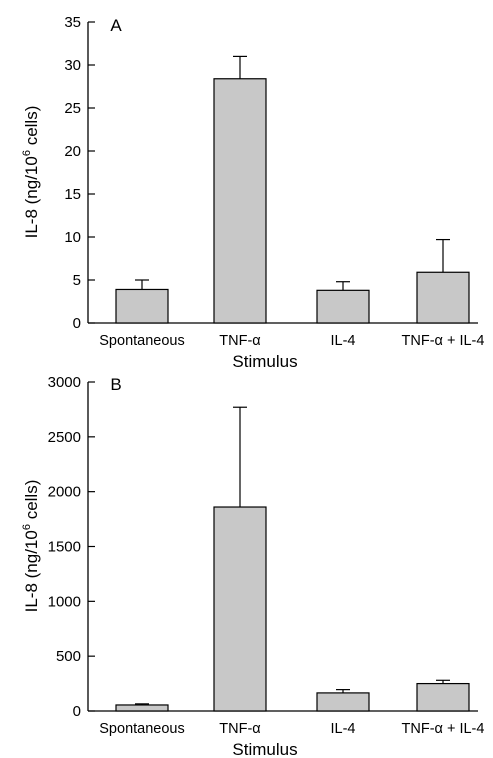  What do you see at coordinates (31, 197) in the screenshot?
I see `panel-a-y-axis-title-main: IL-8 (ng/10` at bounding box center [31, 197].